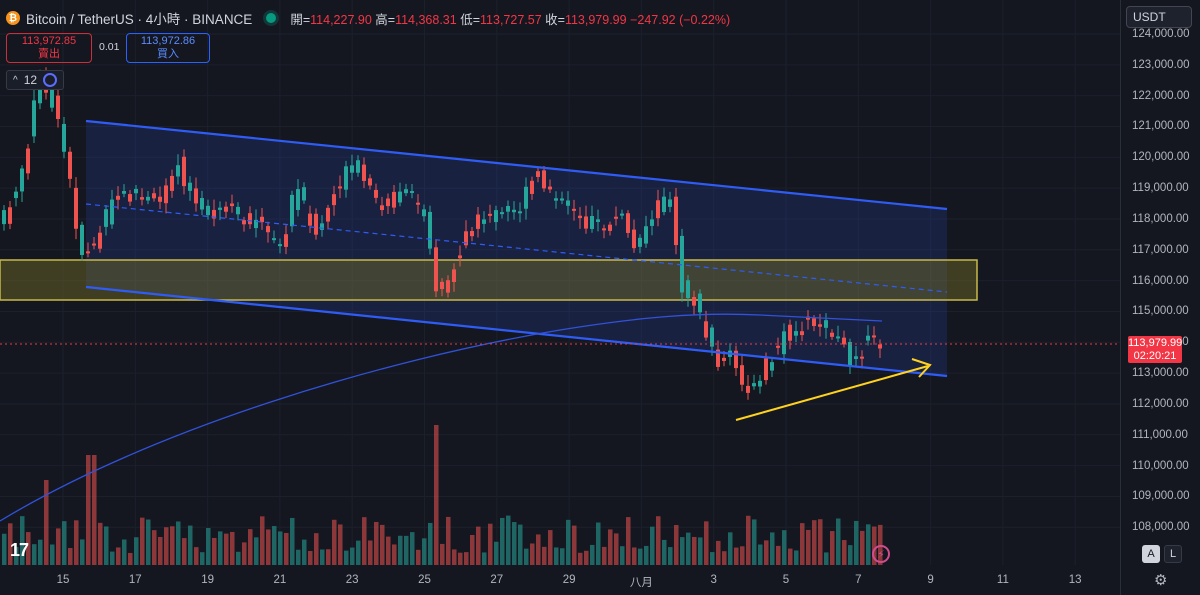 The width and height of the screenshot is (1200, 595). What do you see at coordinates (30, 80) in the screenshot?
I see `indicator-count: 12` at bounding box center [30, 80].